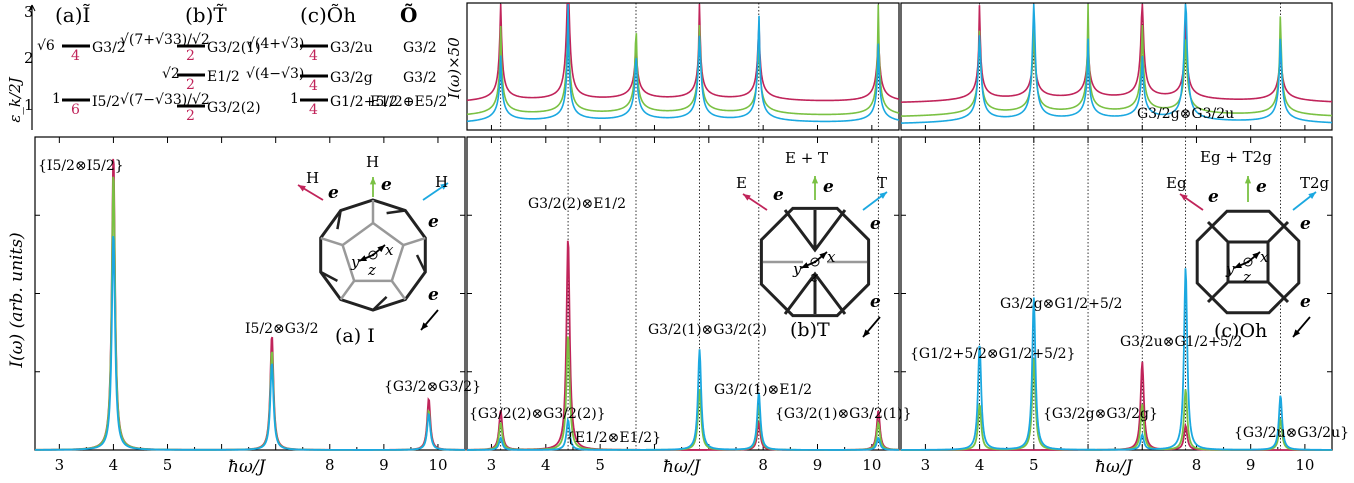 The height and width of the screenshot is (483, 1354). I want to click on peak-label: G3/2(1)⊗E1/2, so click(763, 390).